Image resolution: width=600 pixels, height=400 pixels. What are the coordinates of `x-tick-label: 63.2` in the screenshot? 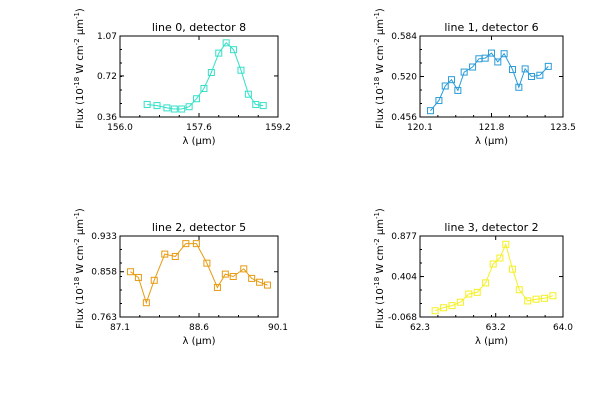 It's located at (496, 328).